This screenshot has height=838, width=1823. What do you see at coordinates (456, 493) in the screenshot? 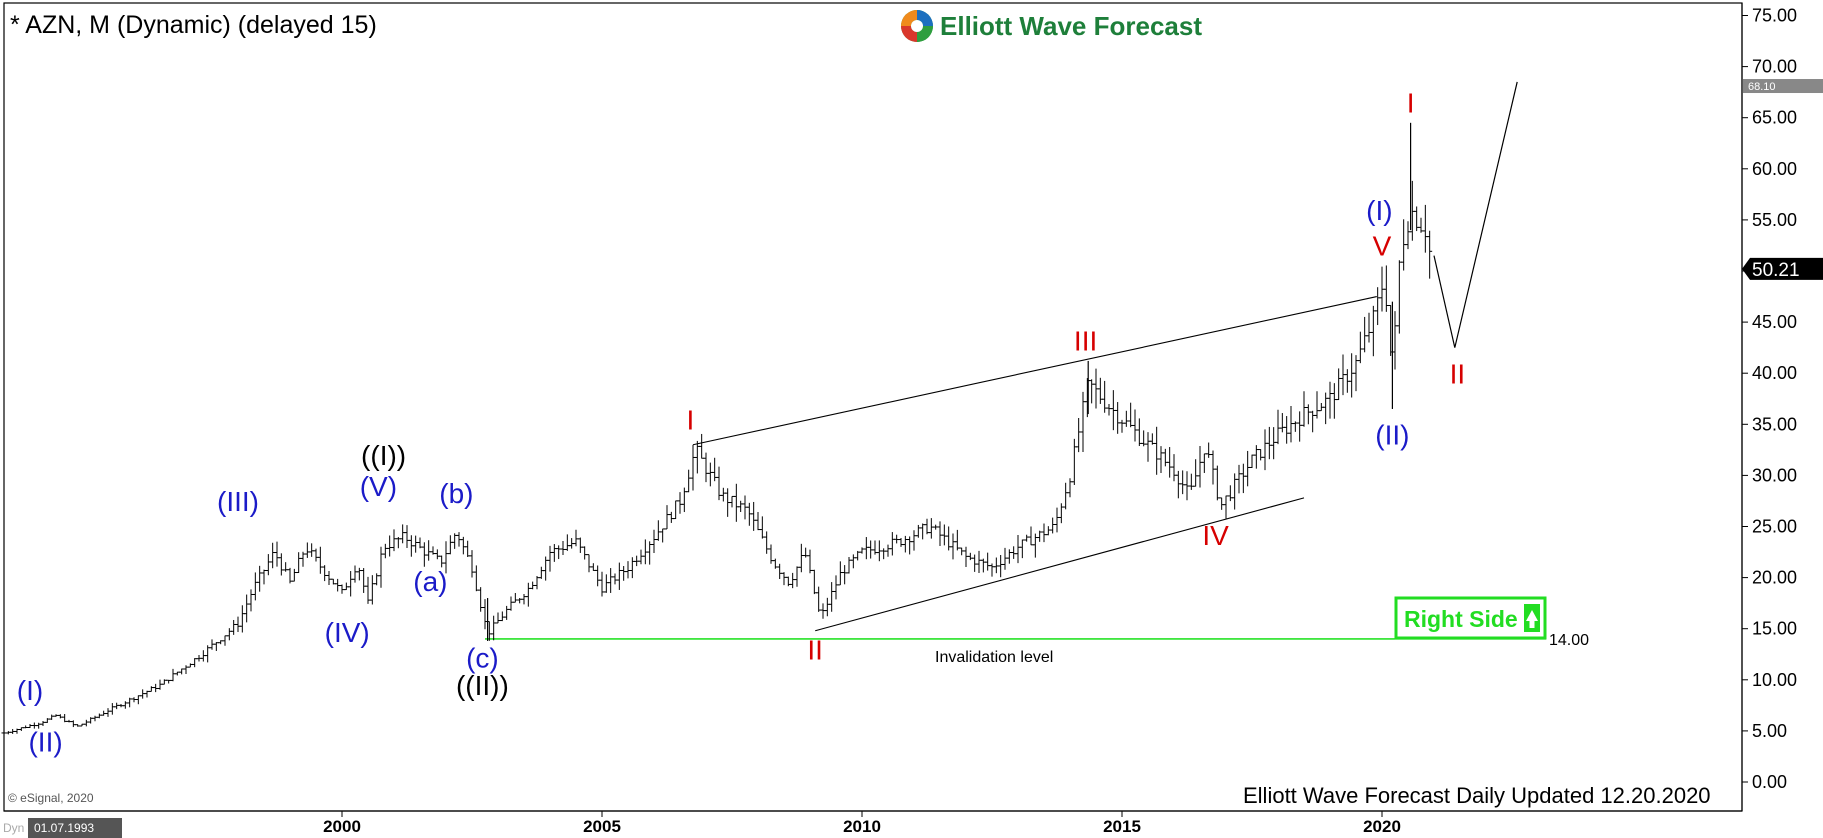
I see `wave-label: (b)` at bounding box center [456, 493].